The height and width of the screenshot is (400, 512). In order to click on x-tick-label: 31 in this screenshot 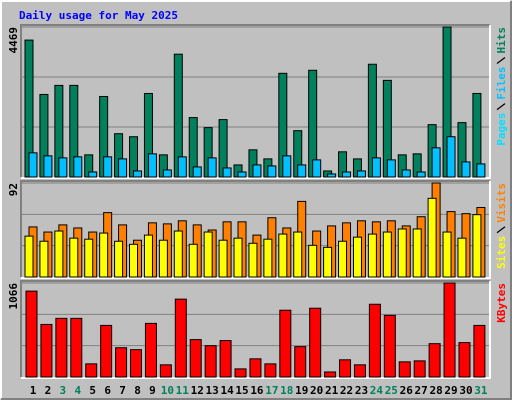, I will do `click(481, 390)`.